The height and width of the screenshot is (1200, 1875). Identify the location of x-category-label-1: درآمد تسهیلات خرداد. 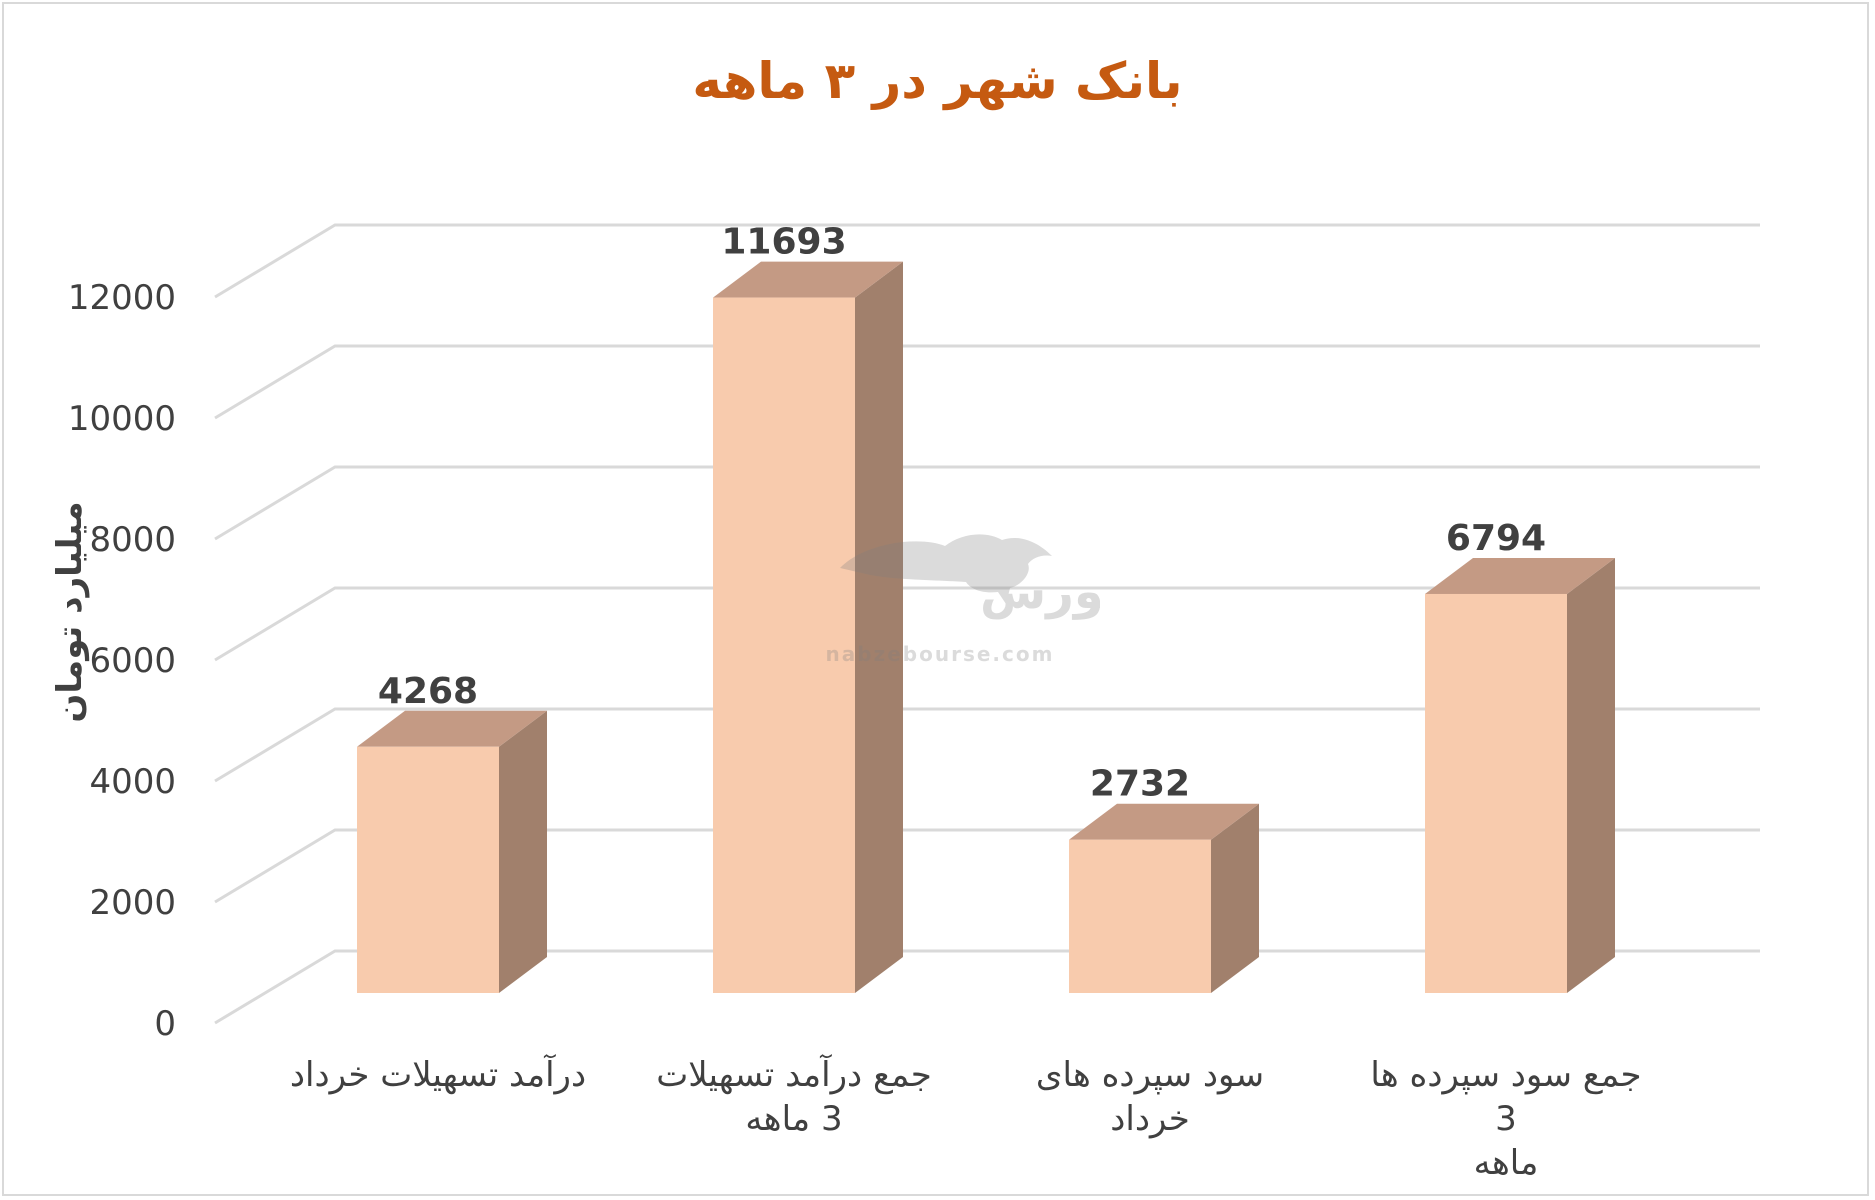
(438, 1075).